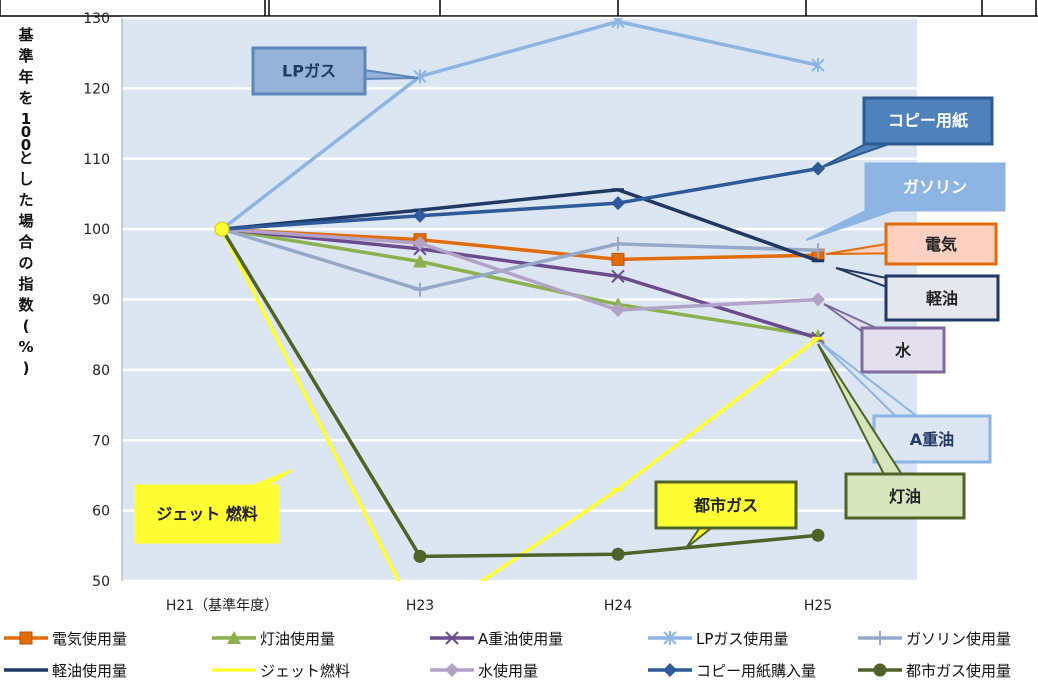  I want to click on legend-item: 灯油使用量, so click(273, 639).